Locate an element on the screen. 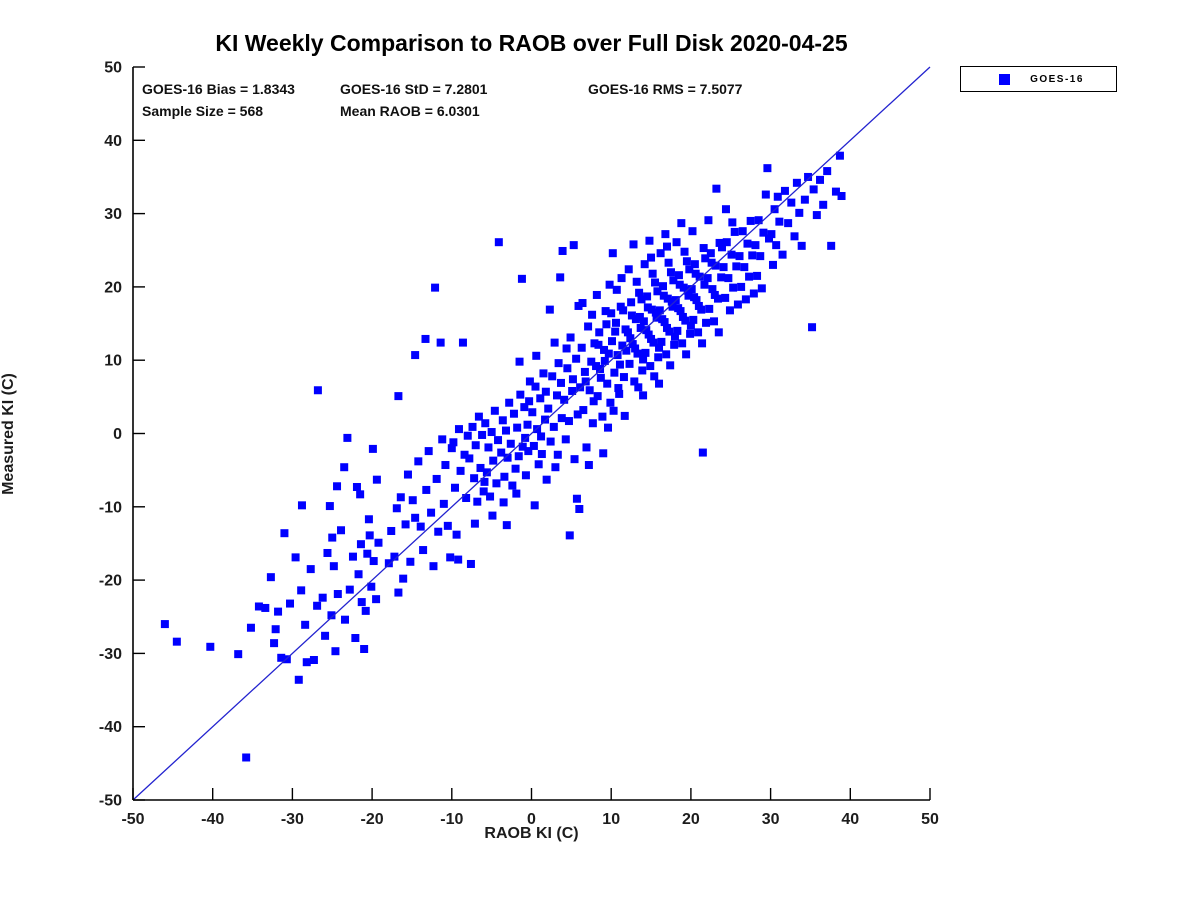 This screenshot has width=1200, height=900. y-tick-label: 40 is located at coordinates (113, 141).